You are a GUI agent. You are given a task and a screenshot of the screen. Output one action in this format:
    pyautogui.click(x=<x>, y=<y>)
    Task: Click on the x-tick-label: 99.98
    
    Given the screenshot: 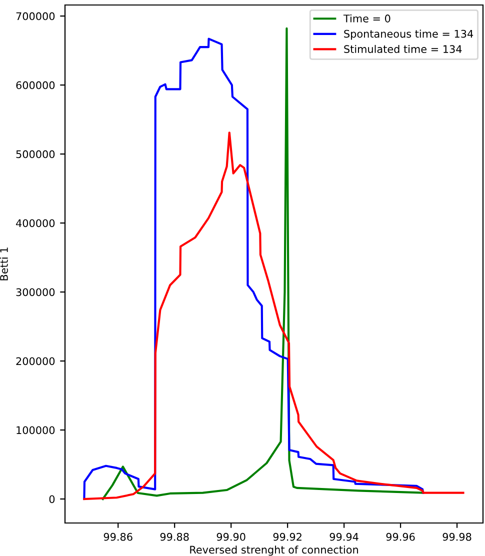 What is the action you would take?
    pyautogui.click(x=457, y=536)
    